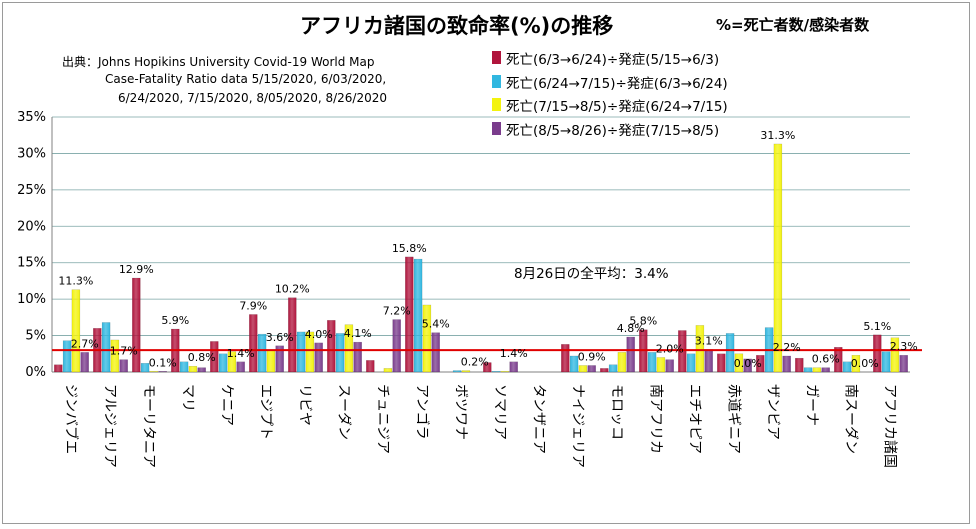  I want to click on legend-label-2: 死亡(6/24→7/15)÷発症(6/3→6/24), so click(617, 83).